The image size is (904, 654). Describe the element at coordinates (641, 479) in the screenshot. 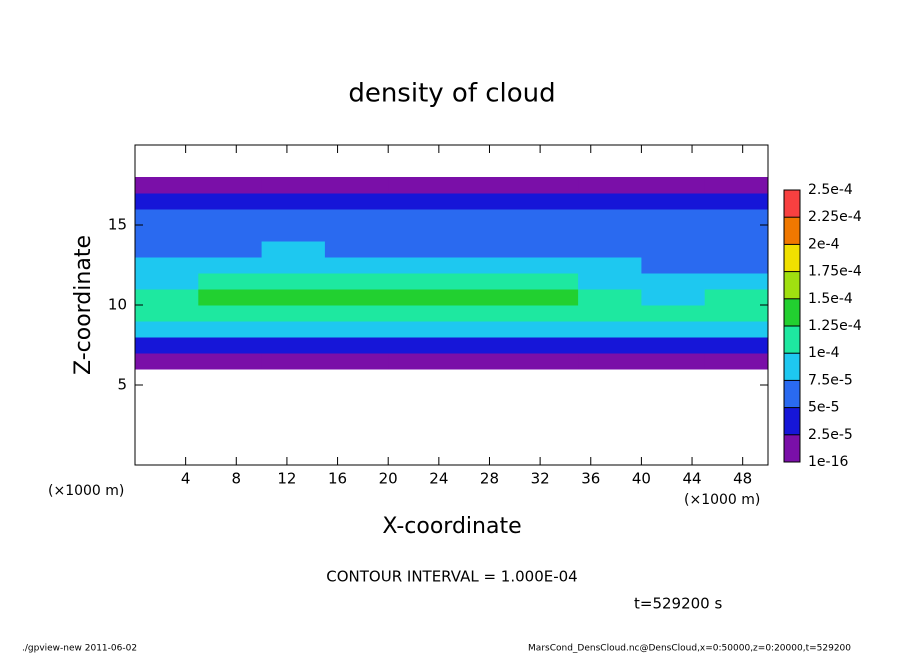

I see `x-tick-label: 40` at that location.